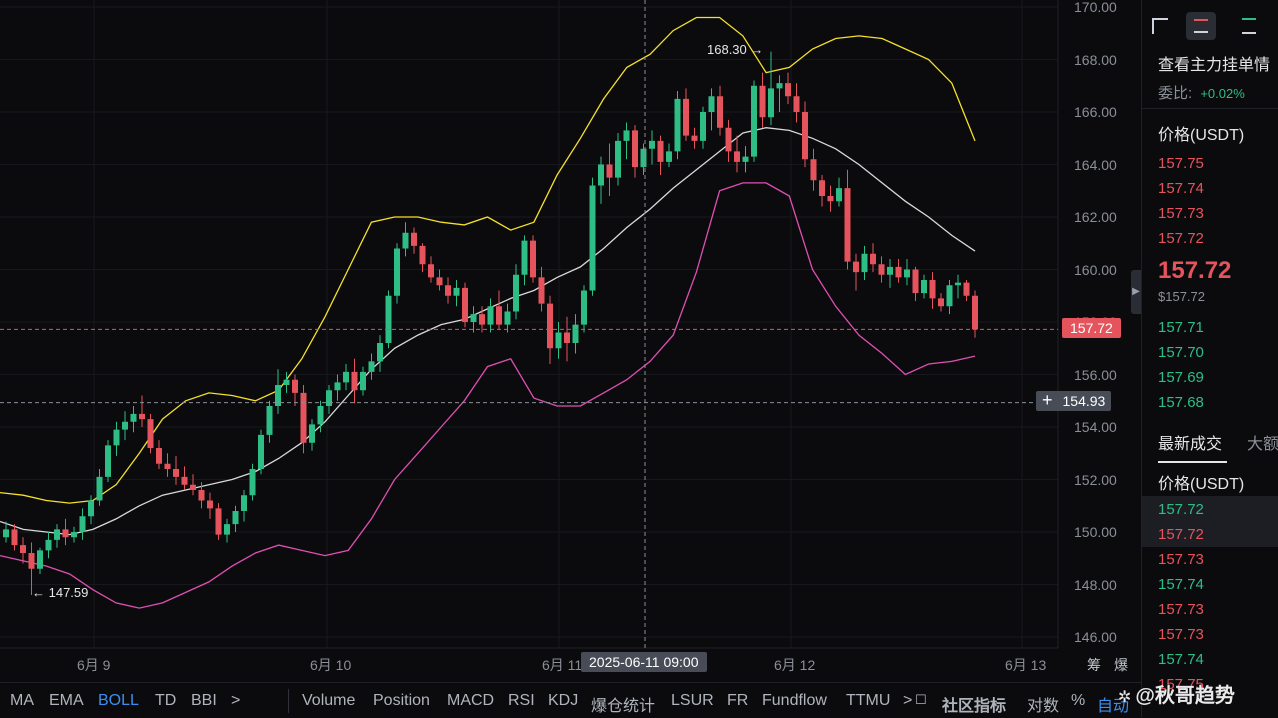 This screenshot has height=718, width=1278. Describe the element at coordinates (563, 700) in the screenshot. I see `indicator-kdj: KDJ` at that location.